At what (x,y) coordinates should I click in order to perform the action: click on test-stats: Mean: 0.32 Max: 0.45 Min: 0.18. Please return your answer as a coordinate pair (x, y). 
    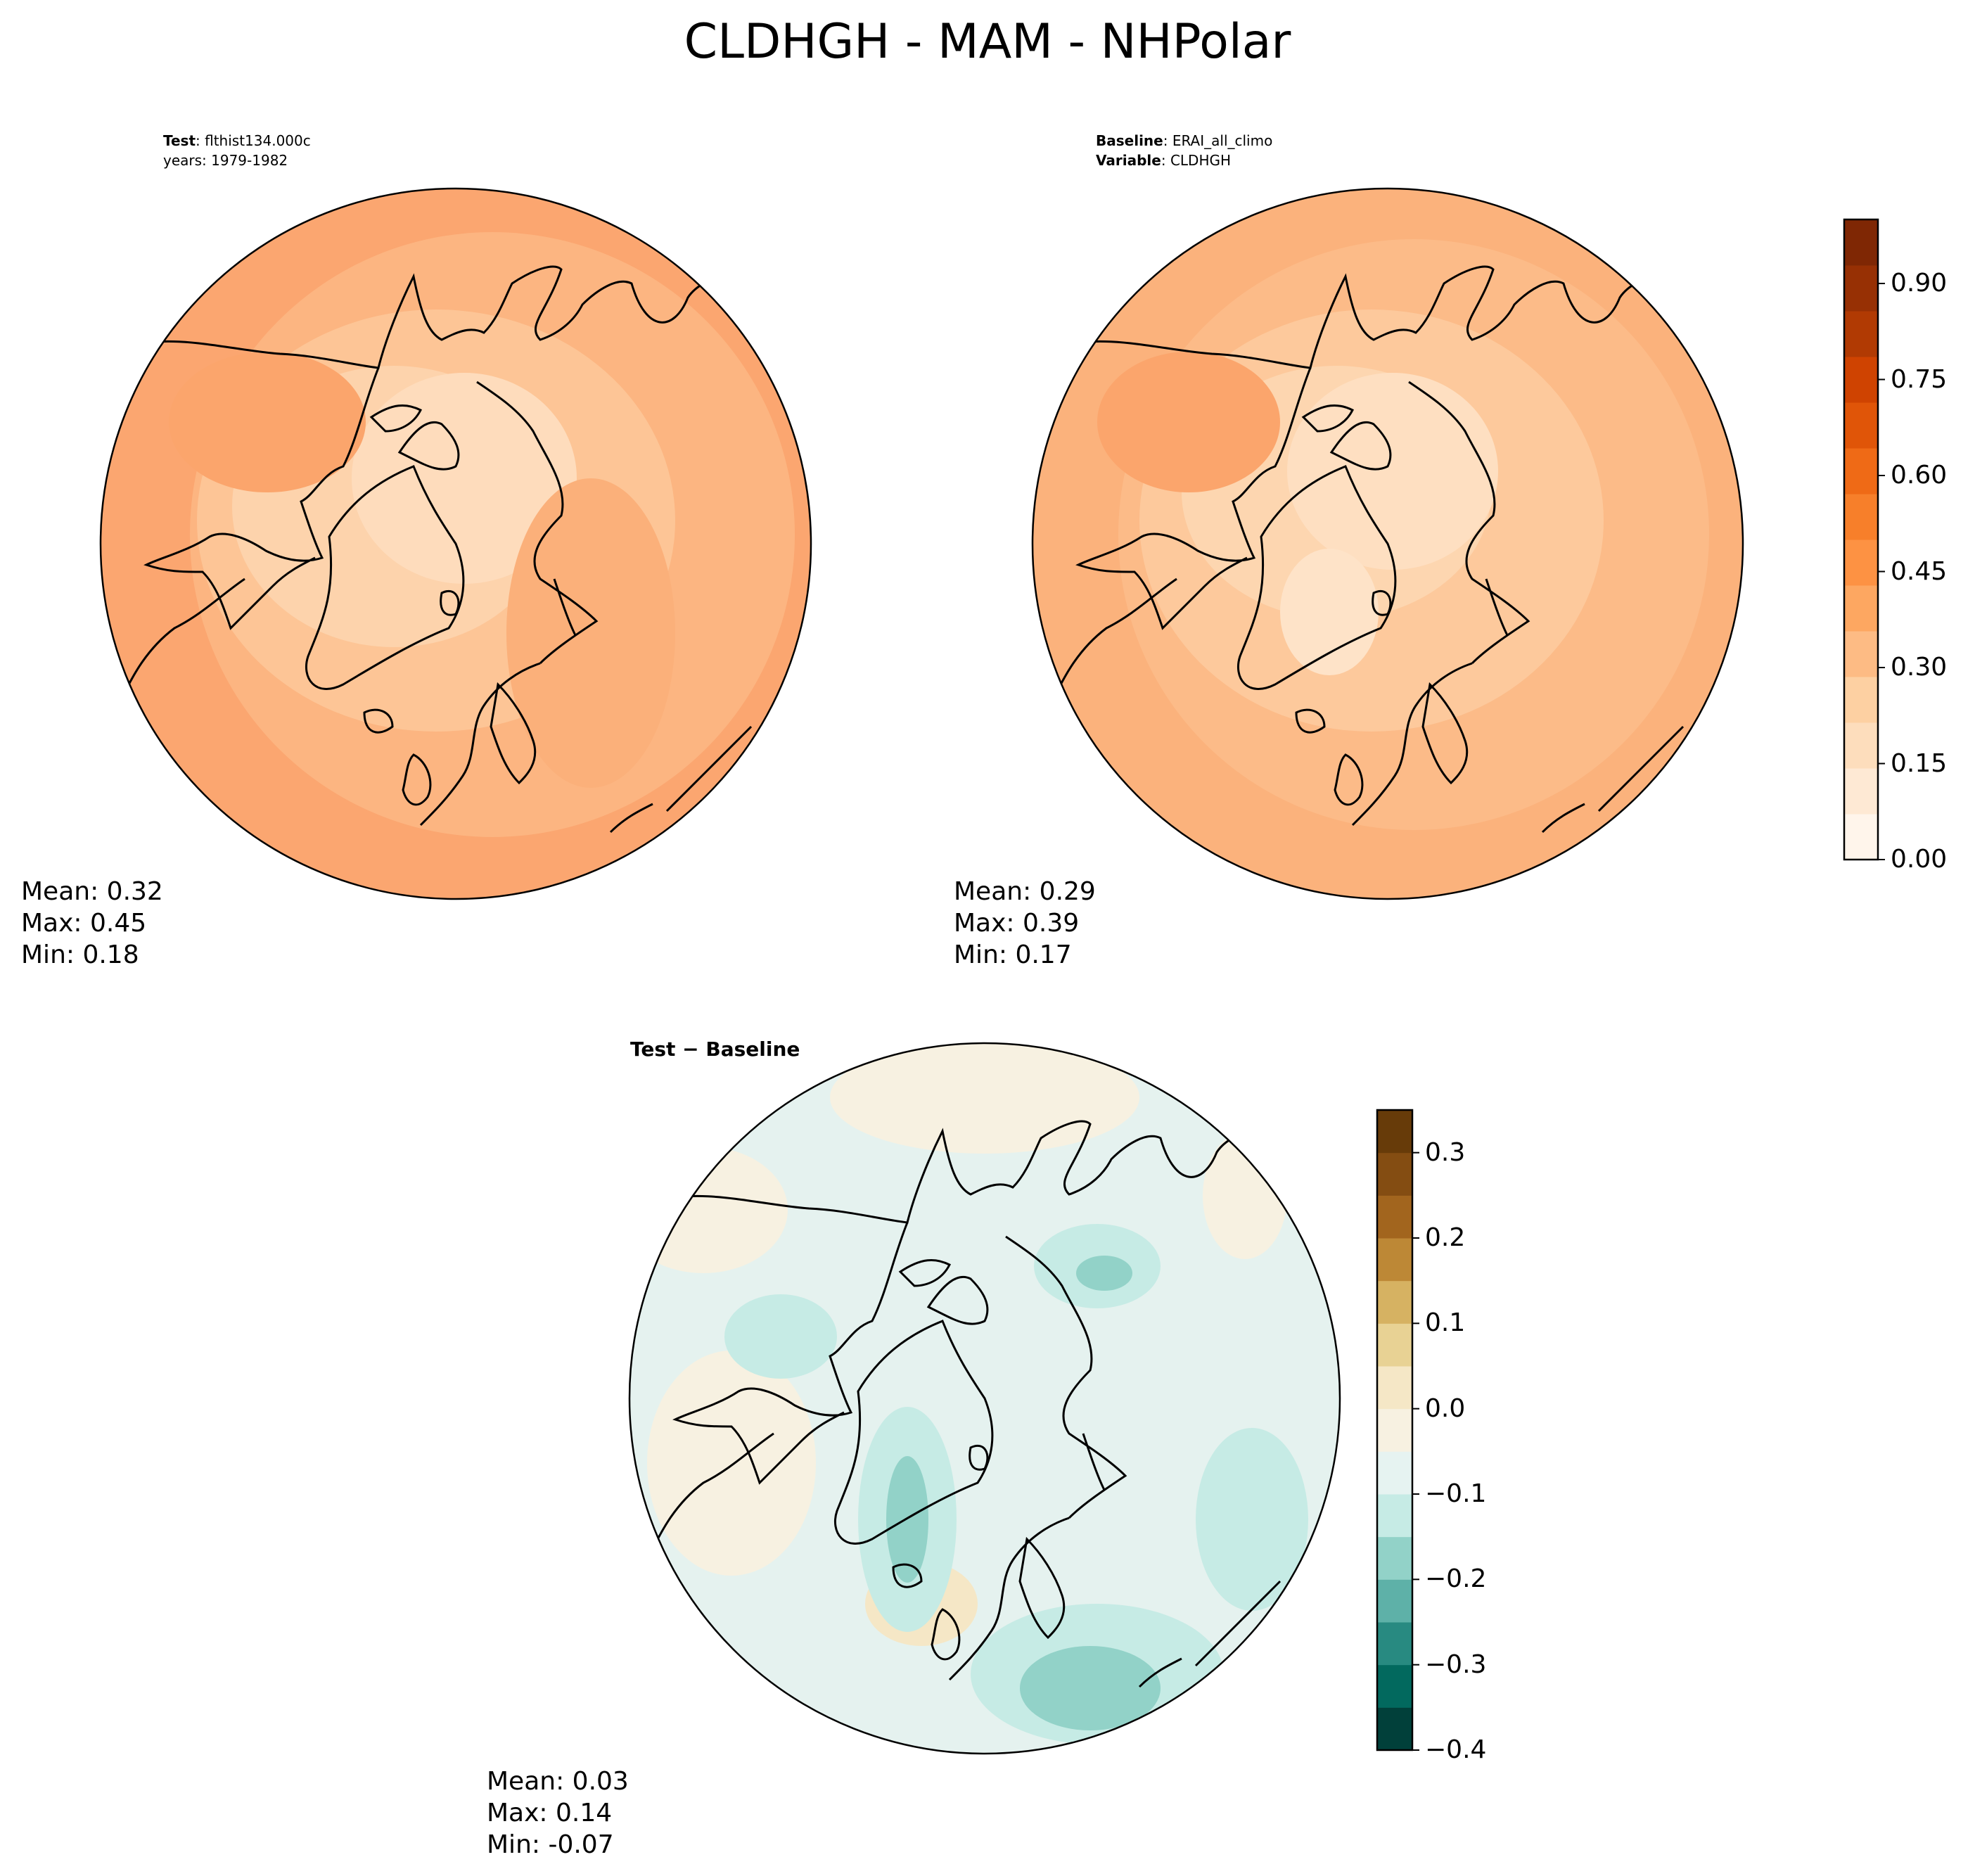
    Looking at the image, I should click on (92, 923).